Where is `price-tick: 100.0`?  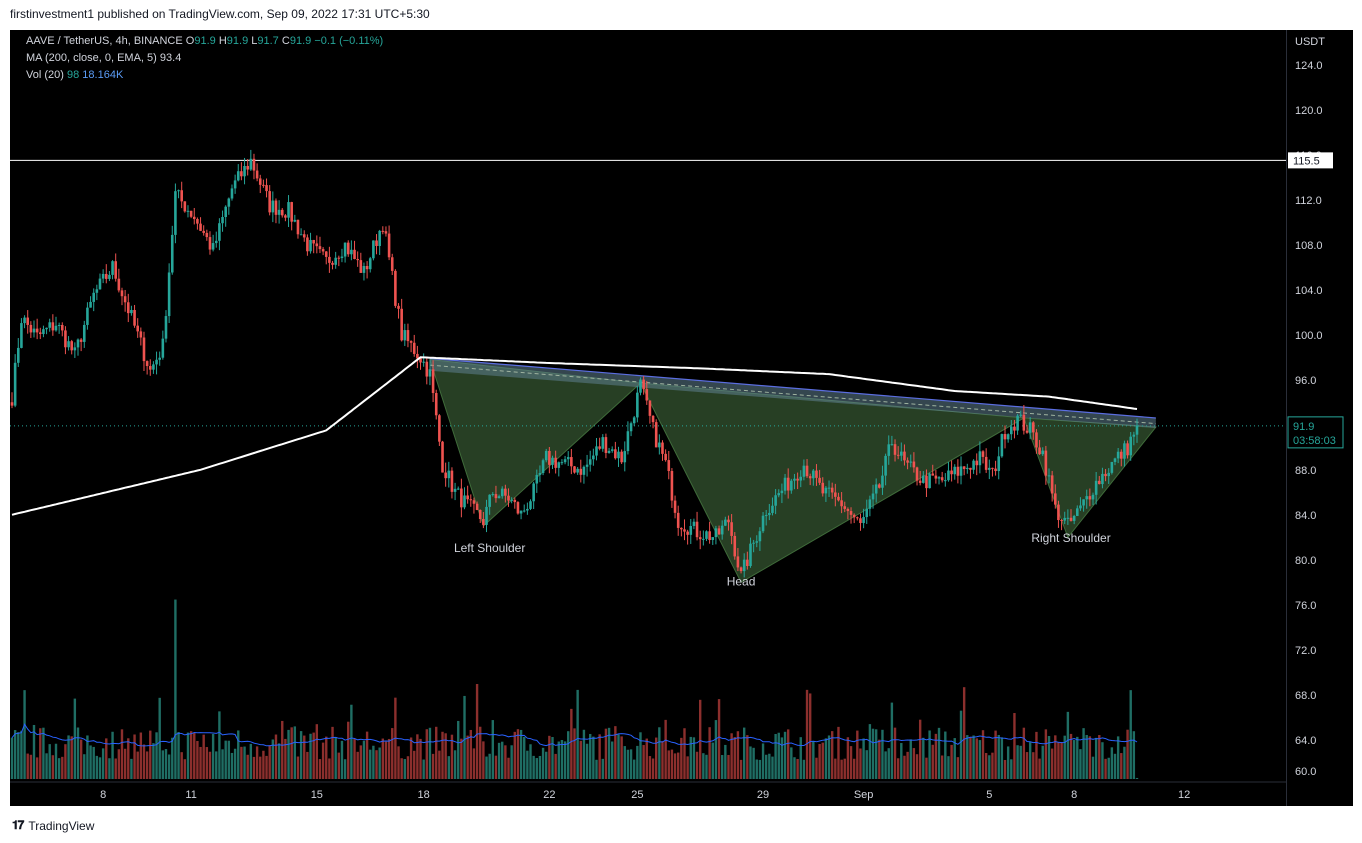 price-tick: 100.0 is located at coordinates (1309, 336).